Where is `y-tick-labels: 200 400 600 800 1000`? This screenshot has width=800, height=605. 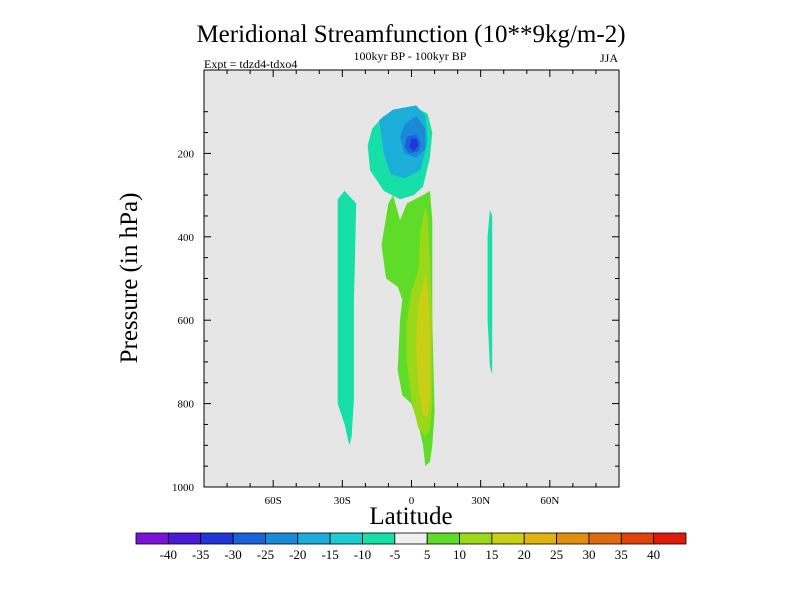 y-tick-labels: 200 400 600 800 1000 is located at coordinates (183, 321).